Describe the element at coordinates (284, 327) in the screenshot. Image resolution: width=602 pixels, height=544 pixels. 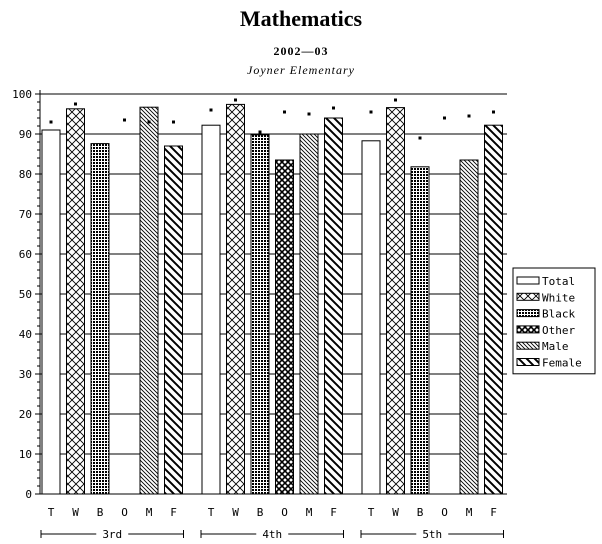
I see `bar-other-4th` at that location.